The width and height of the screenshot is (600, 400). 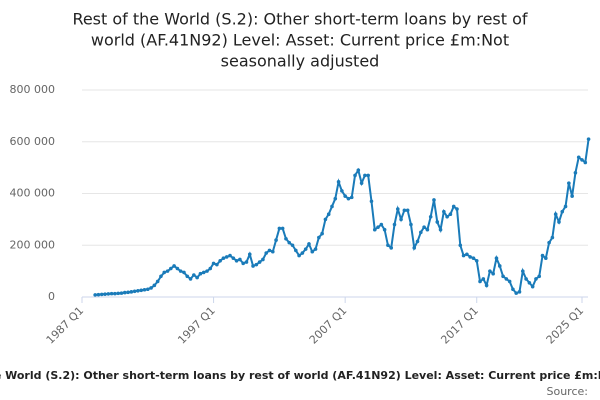 What do you see at coordinates (568, 391) in the screenshot?
I see `source: Source:` at bounding box center [568, 391].